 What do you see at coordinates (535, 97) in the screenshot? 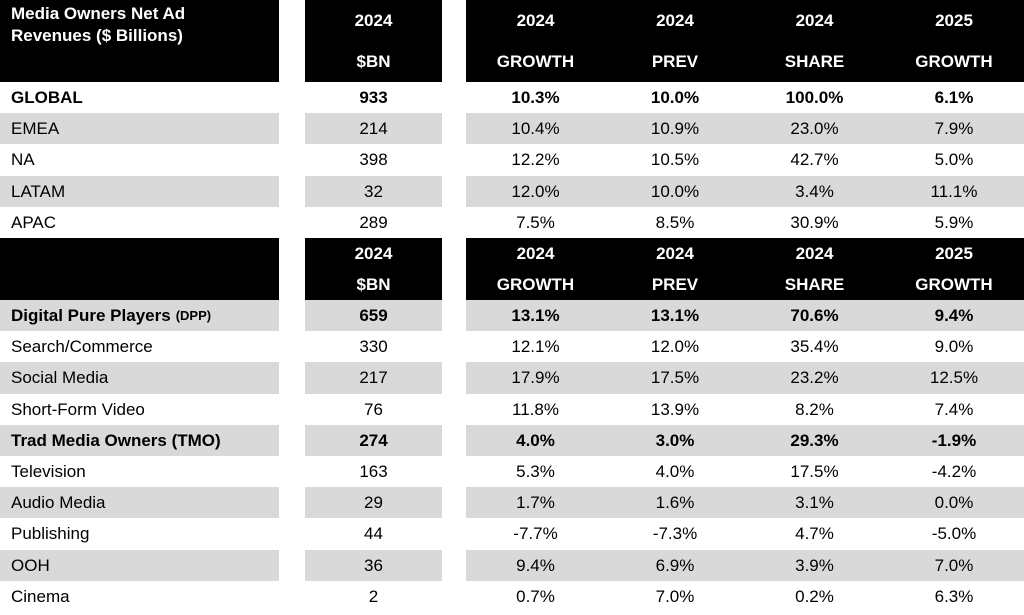
I see `table-cell: 10.3%` at bounding box center [535, 97].